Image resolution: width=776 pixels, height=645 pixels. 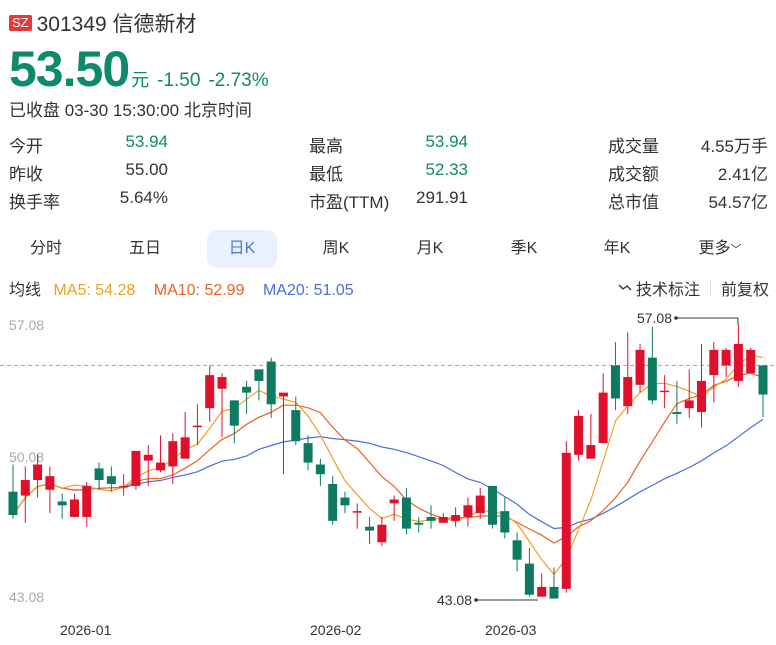 I want to click on stat-label: 昨收, so click(x=26, y=174).